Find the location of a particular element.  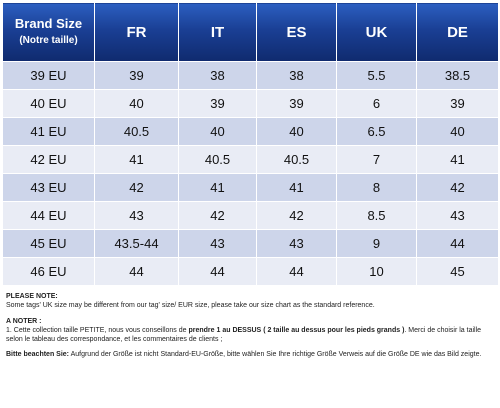

cell-es: 39 is located at coordinates (296, 103).